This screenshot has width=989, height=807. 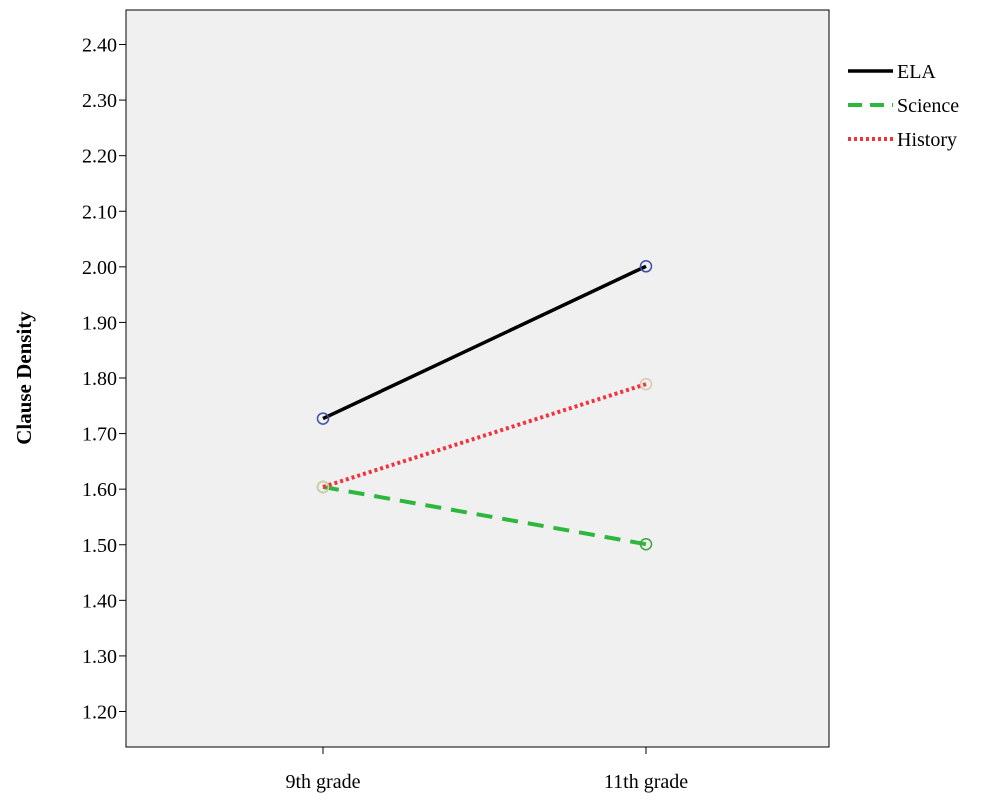 What do you see at coordinates (484, 515) in the screenshot?
I see `series-line-science` at bounding box center [484, 515].